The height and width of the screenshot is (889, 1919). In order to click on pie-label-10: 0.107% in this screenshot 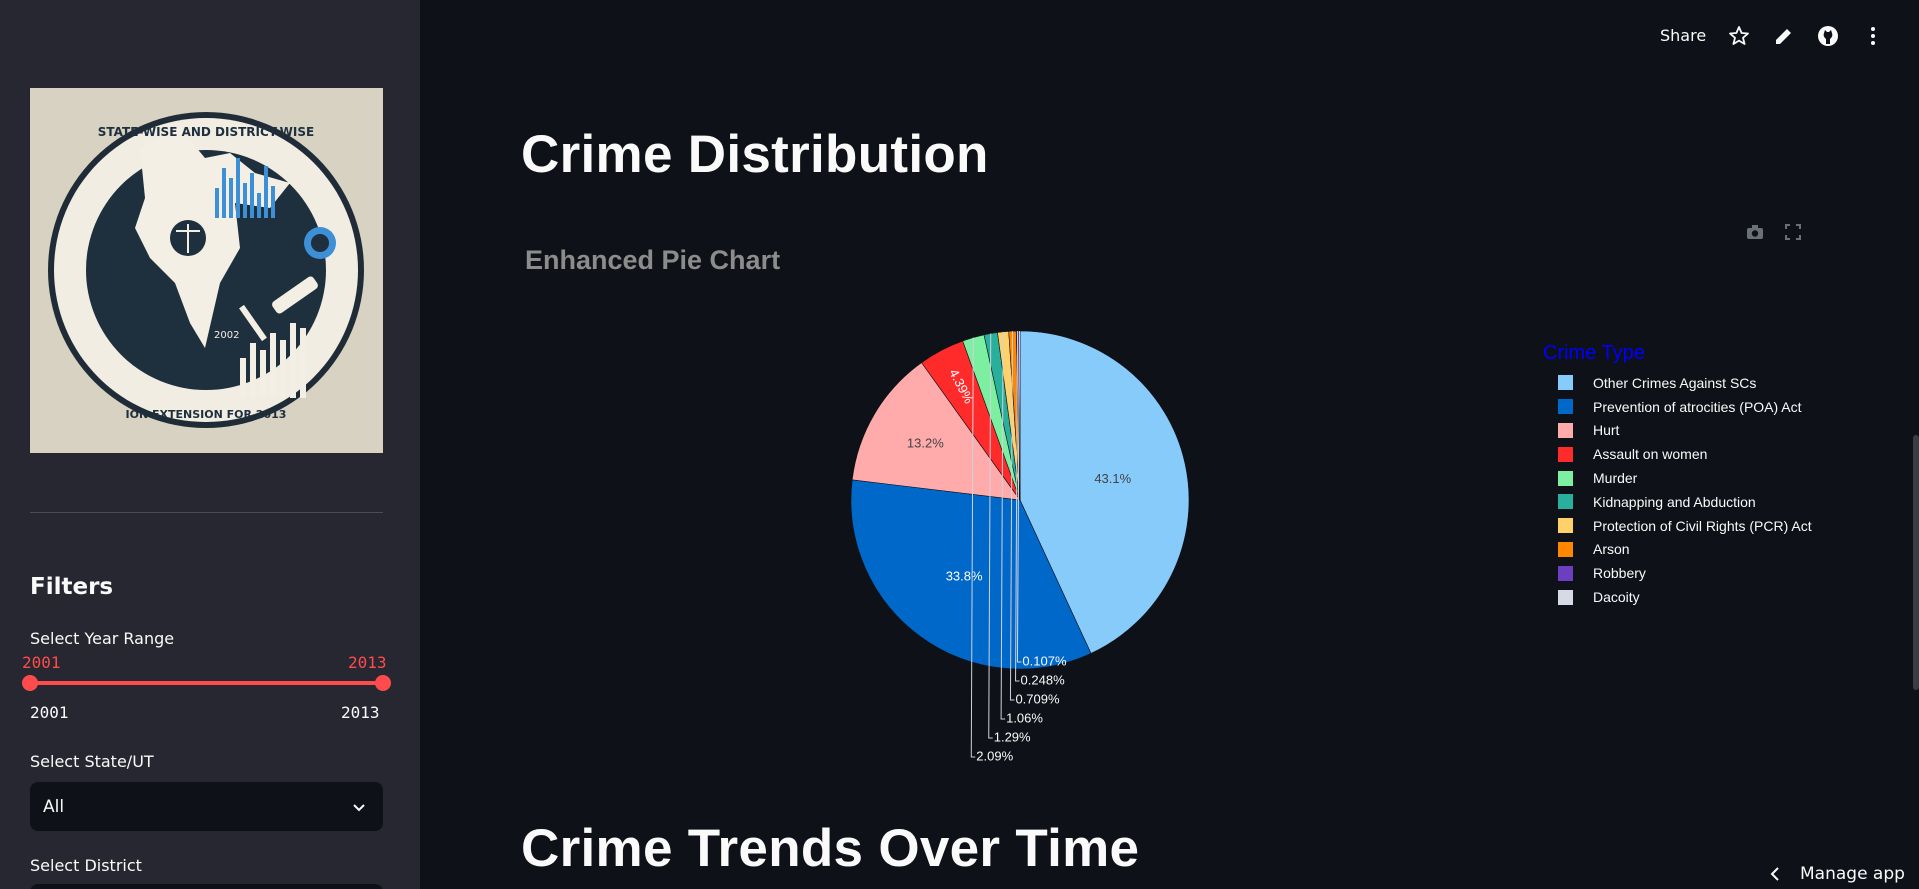, I will do `click(1044, 660)`.